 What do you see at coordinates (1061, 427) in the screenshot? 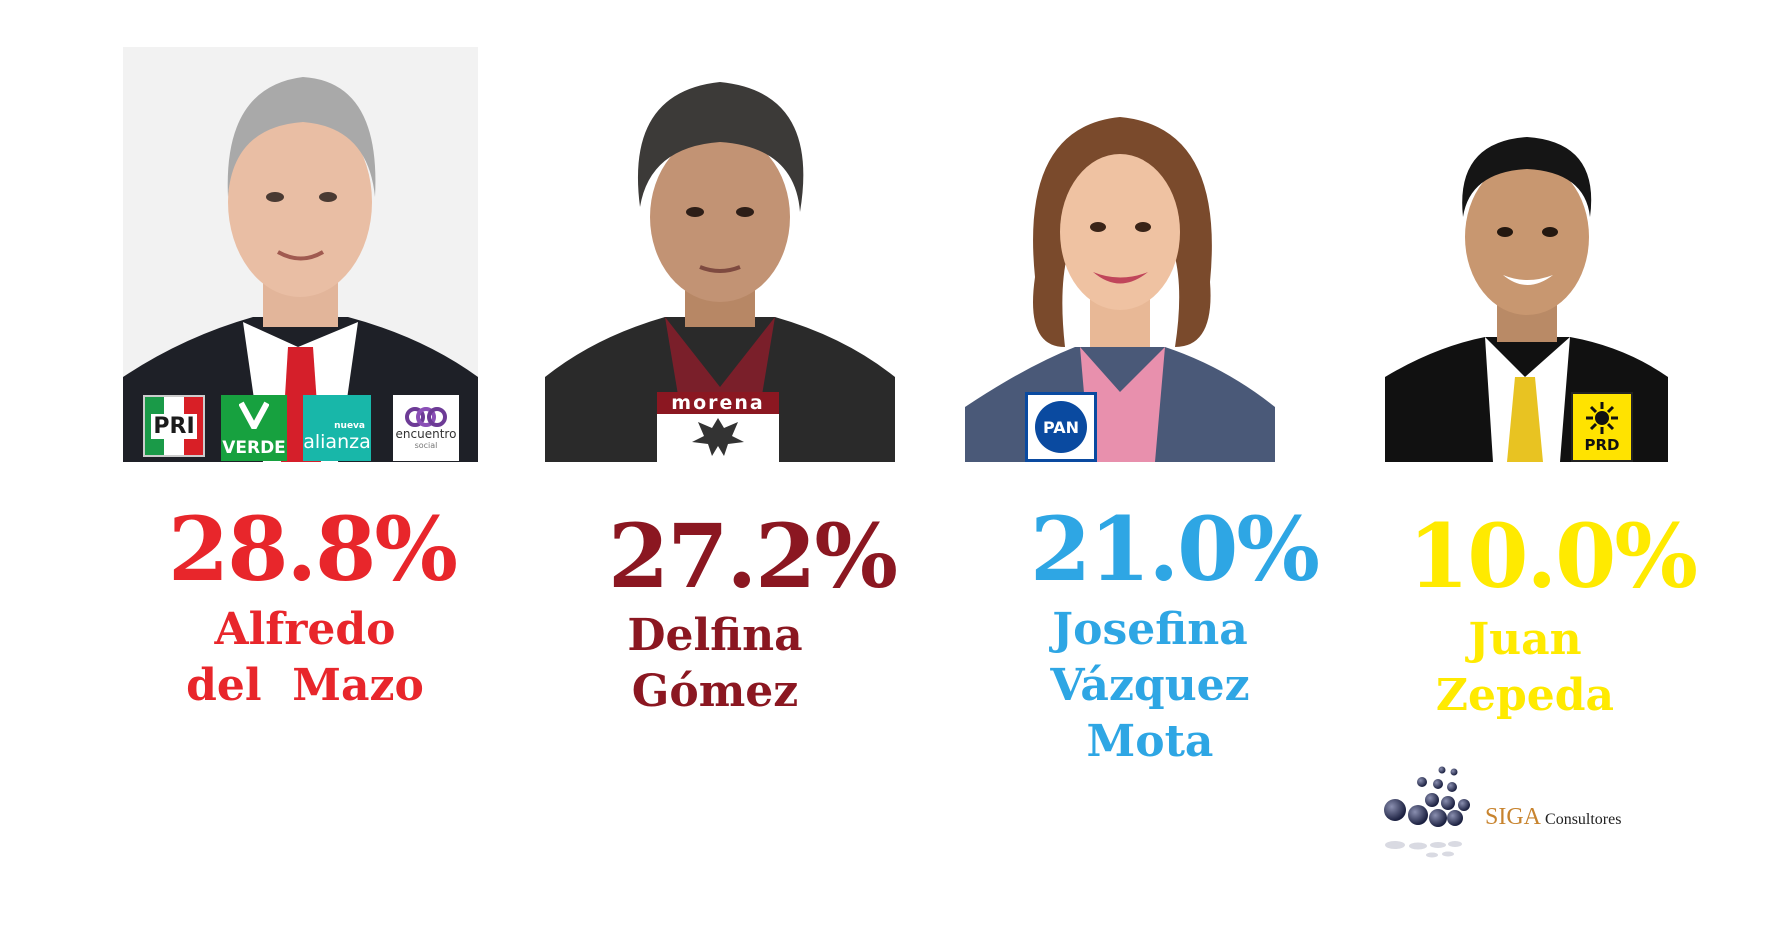
I see `pan-logo: PAN` at bounding box center [1061, 427].